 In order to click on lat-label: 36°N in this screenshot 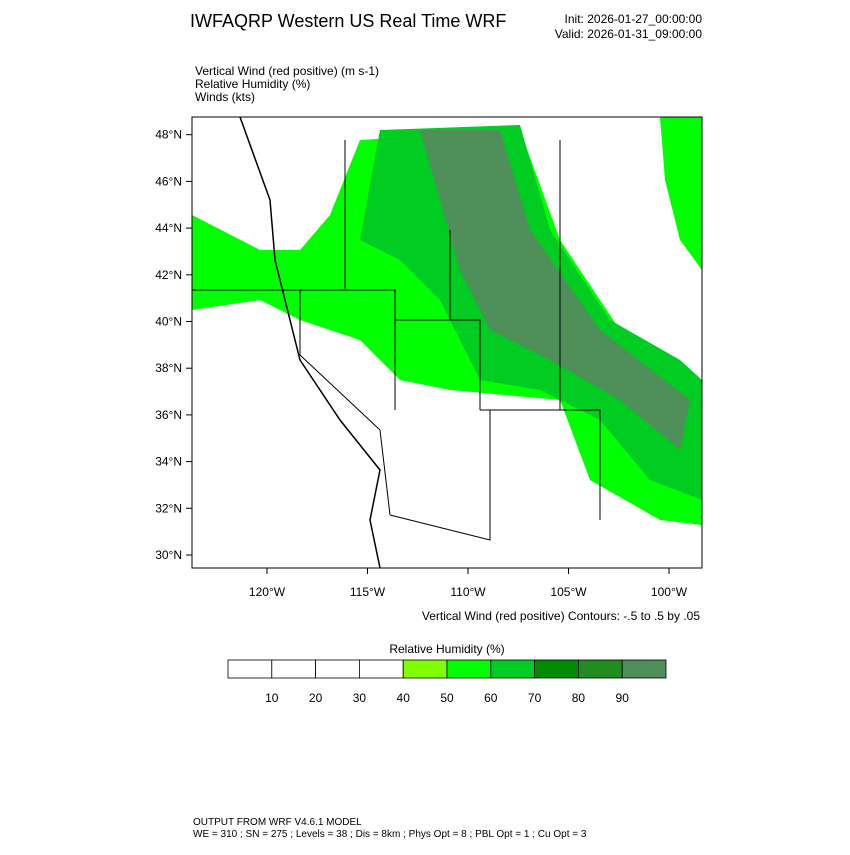, I will do `click(168, 415)`.